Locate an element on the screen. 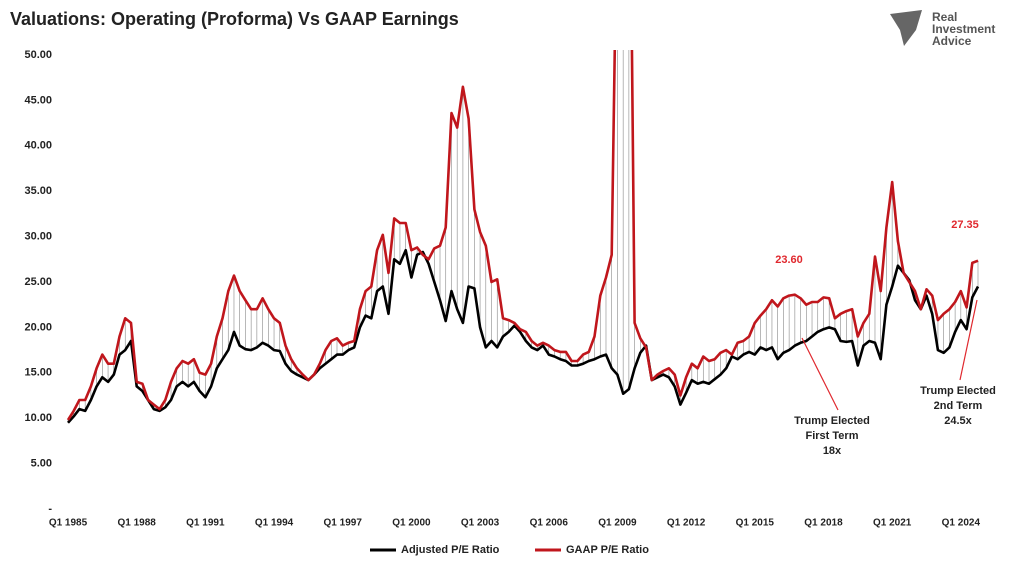 The width and height of the screenshot is (1024, 579). x-tick-label: Q1 2003 is located at coordinates (480, 523).